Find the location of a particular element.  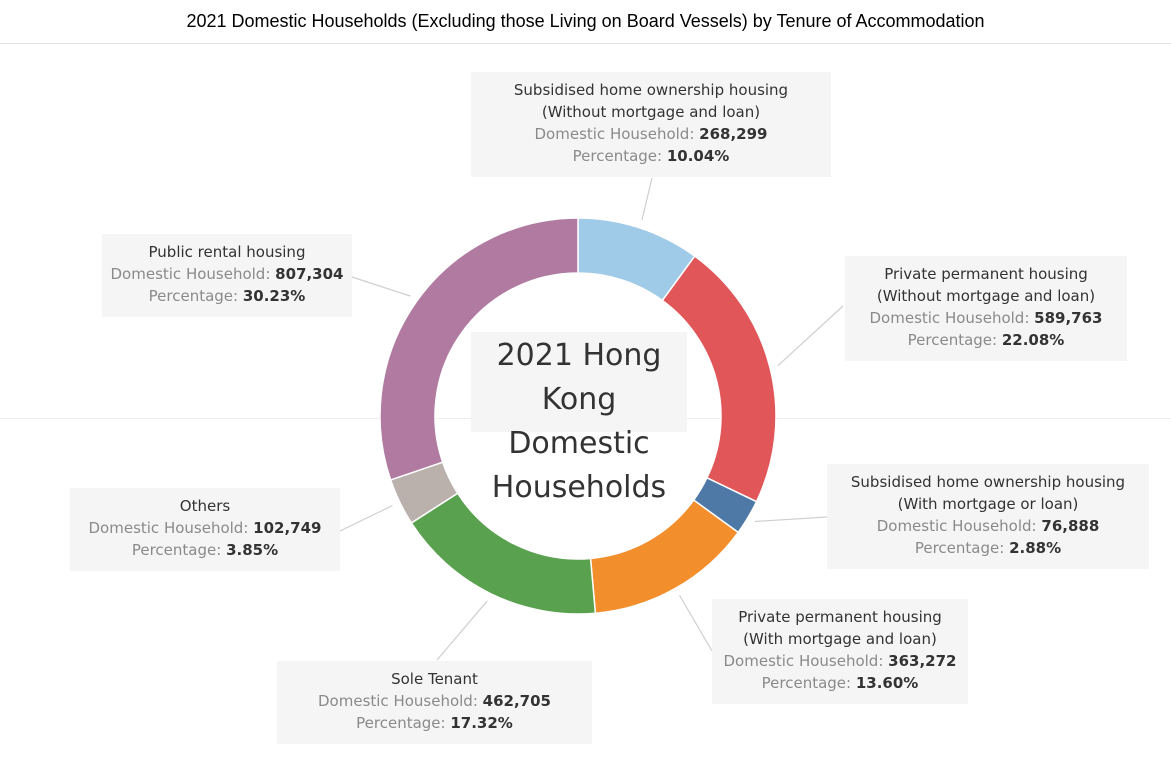

percentage-value: 22.08% is located at coordinates (1033, 340).